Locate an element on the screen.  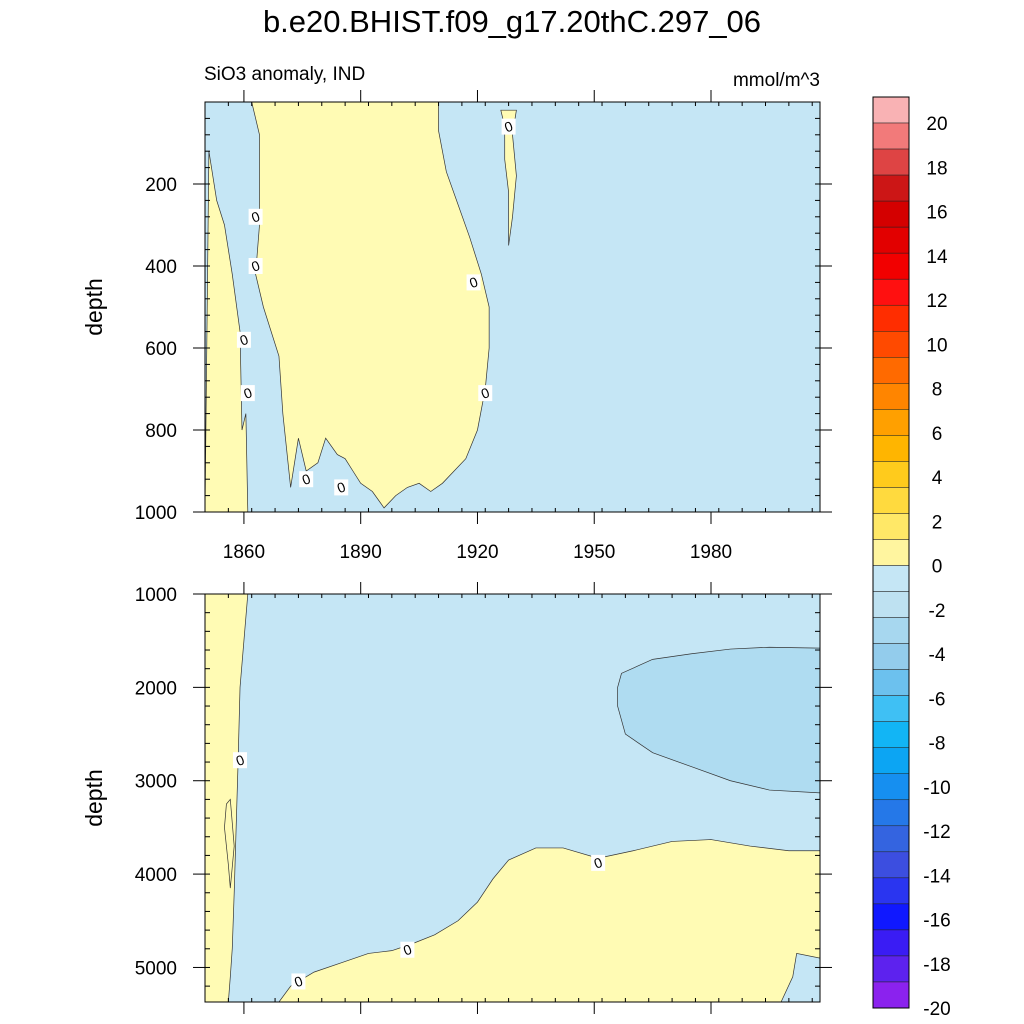
variable-subtitle: SiO3 anomaly, IND is located at coordinates (285, 74).